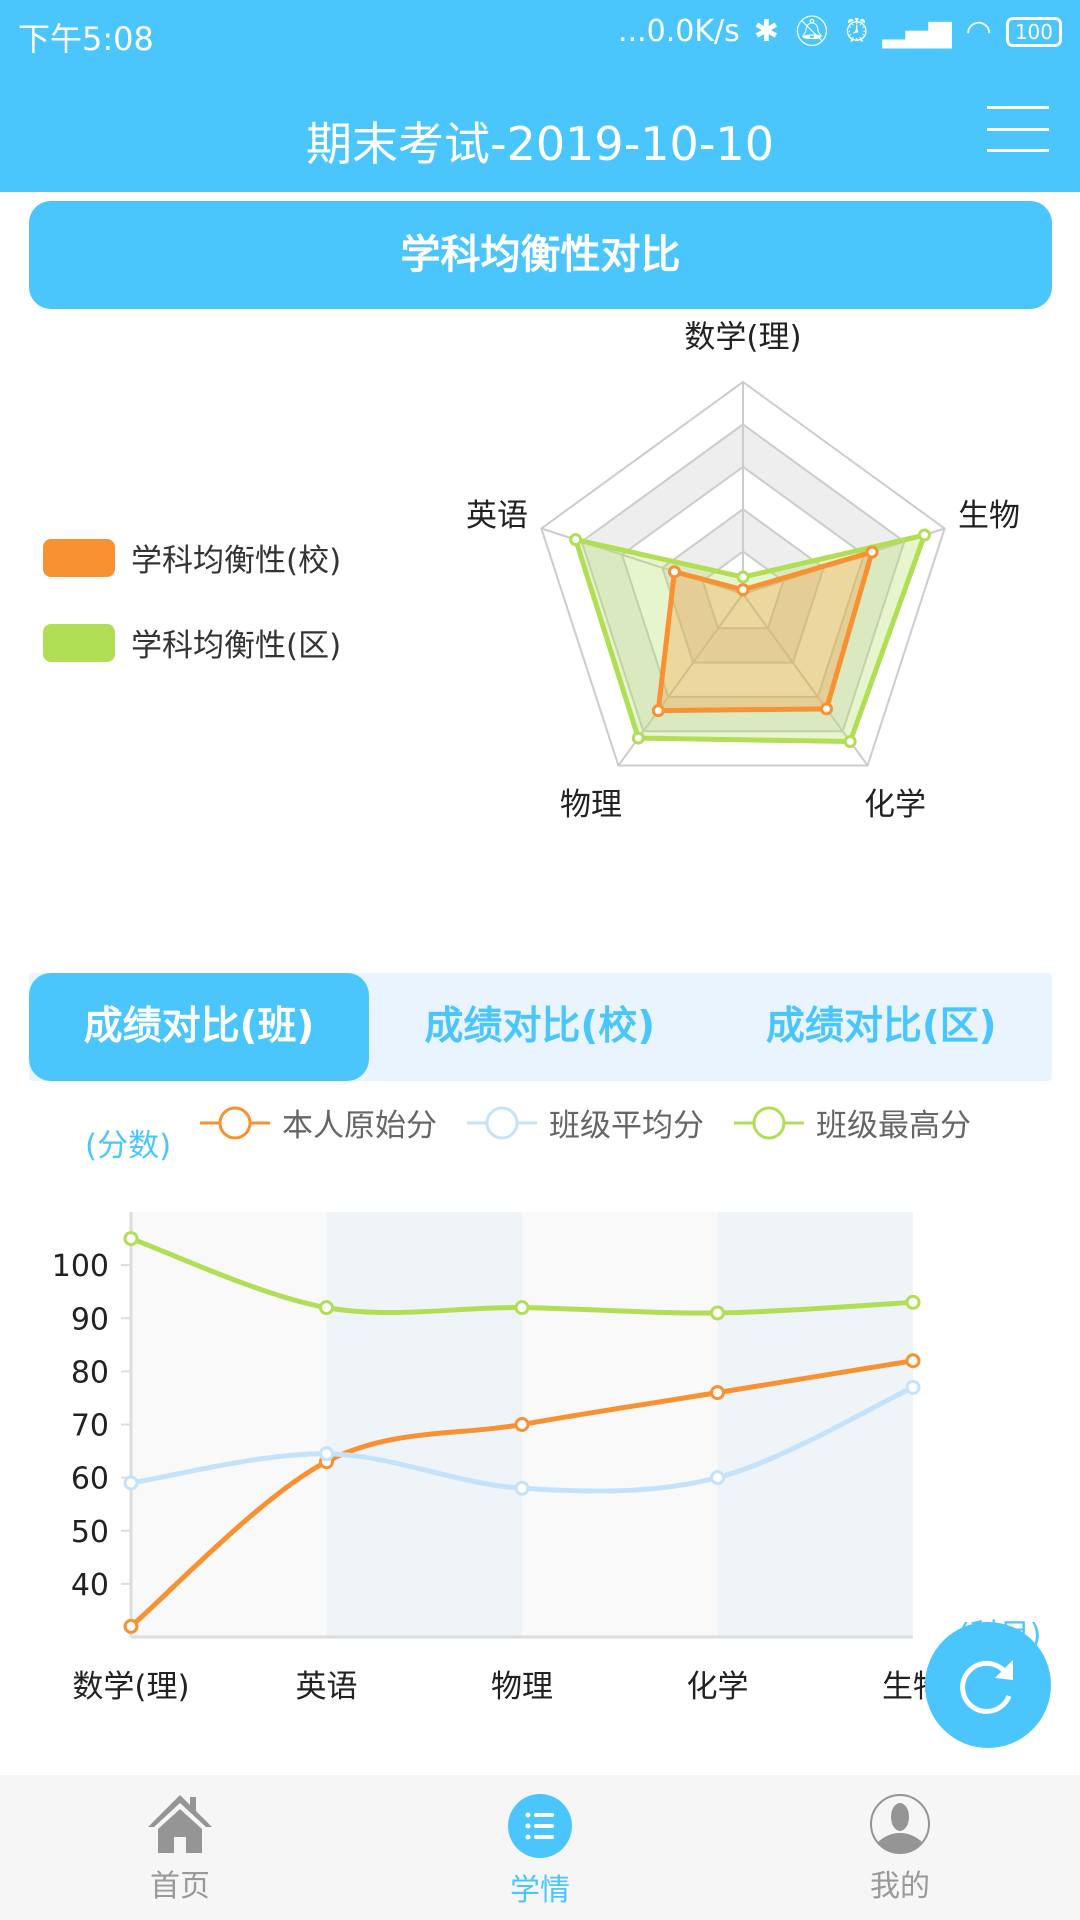 The height and width of the screenshot is (1920, 1080). I want to click on bottom-nav: 首页 学情 我的, so click(540, 1847).